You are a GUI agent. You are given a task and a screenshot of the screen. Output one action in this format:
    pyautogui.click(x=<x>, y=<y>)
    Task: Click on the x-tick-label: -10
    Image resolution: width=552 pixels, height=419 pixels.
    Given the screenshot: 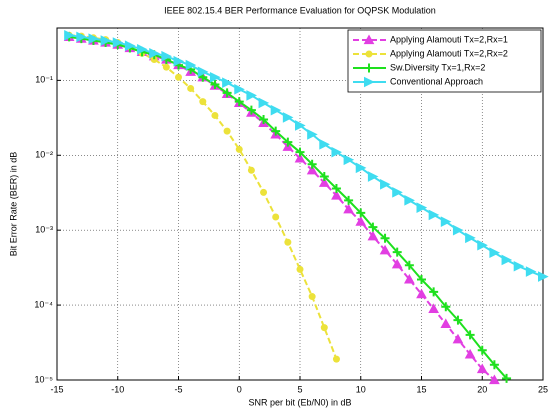 What is the action you would take?
    pyautogui.click(x=117, y=389)
    